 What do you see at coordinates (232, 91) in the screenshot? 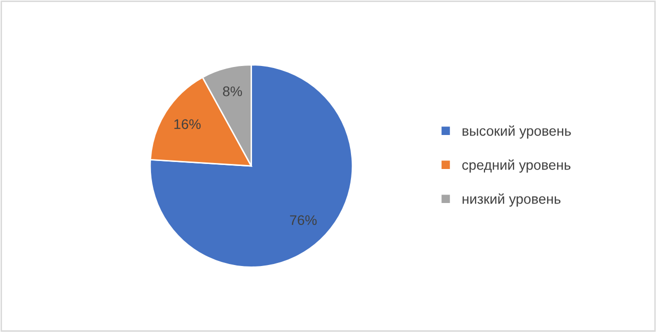
I see `data-label: 8%` at bounding box center [232, 91].